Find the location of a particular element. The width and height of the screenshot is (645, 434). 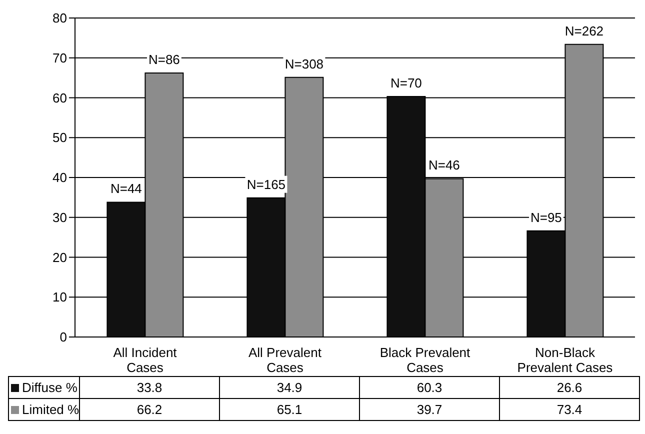

annotation: N=44 is located at coordinates (126, 188).